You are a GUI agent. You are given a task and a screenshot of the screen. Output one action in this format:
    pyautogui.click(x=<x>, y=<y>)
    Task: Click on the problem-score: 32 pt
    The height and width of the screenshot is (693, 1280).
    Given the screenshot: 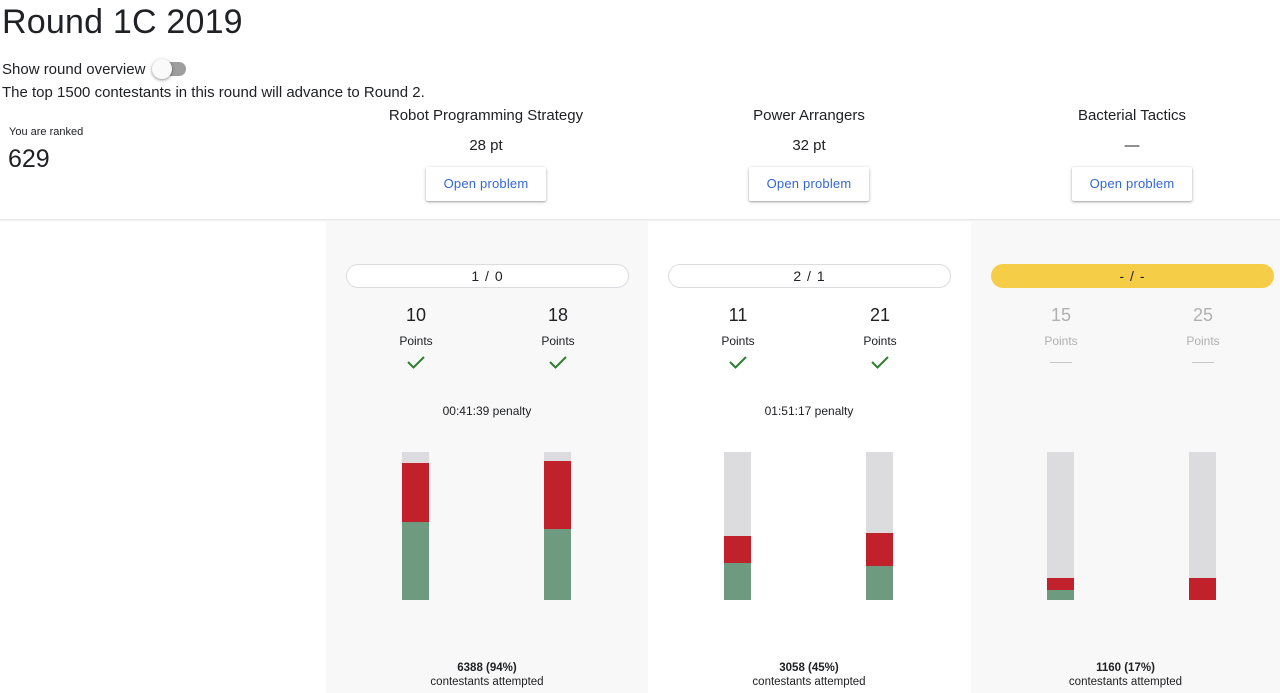 What is the action you would take?
    pyautogui.click(x=809, y=145)
    